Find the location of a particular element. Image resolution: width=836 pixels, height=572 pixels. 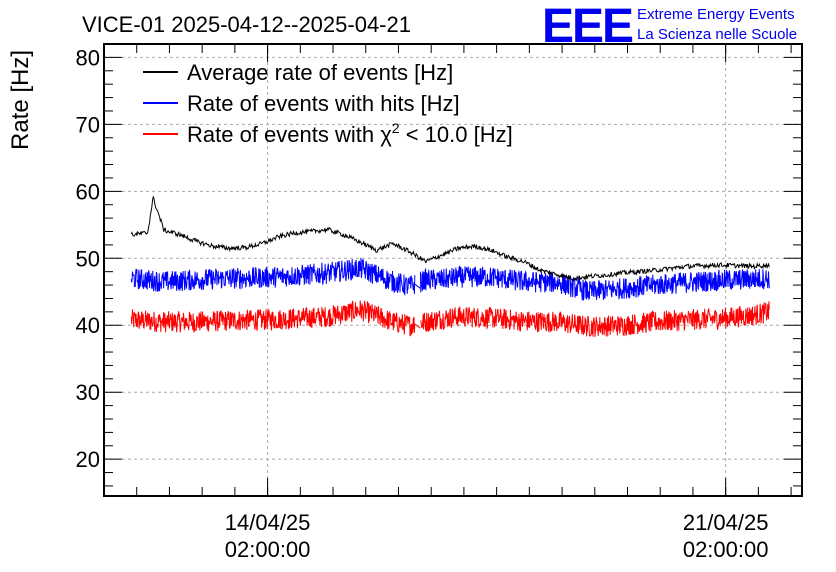

legend-chi2-sup: 2 is located at coordinates (396, 128).